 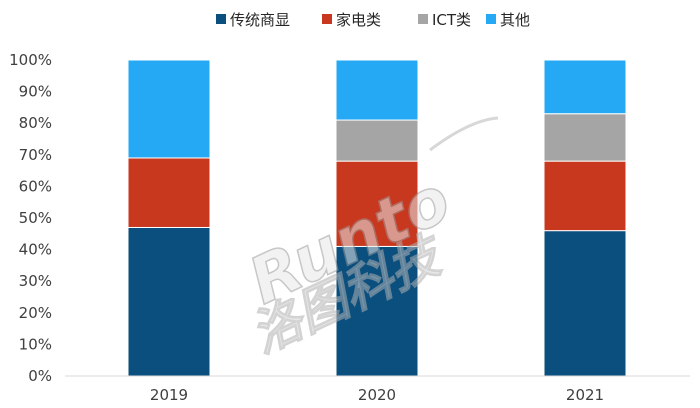 I want to click on y-tick-label: 60%, so click(x=35, y=186).